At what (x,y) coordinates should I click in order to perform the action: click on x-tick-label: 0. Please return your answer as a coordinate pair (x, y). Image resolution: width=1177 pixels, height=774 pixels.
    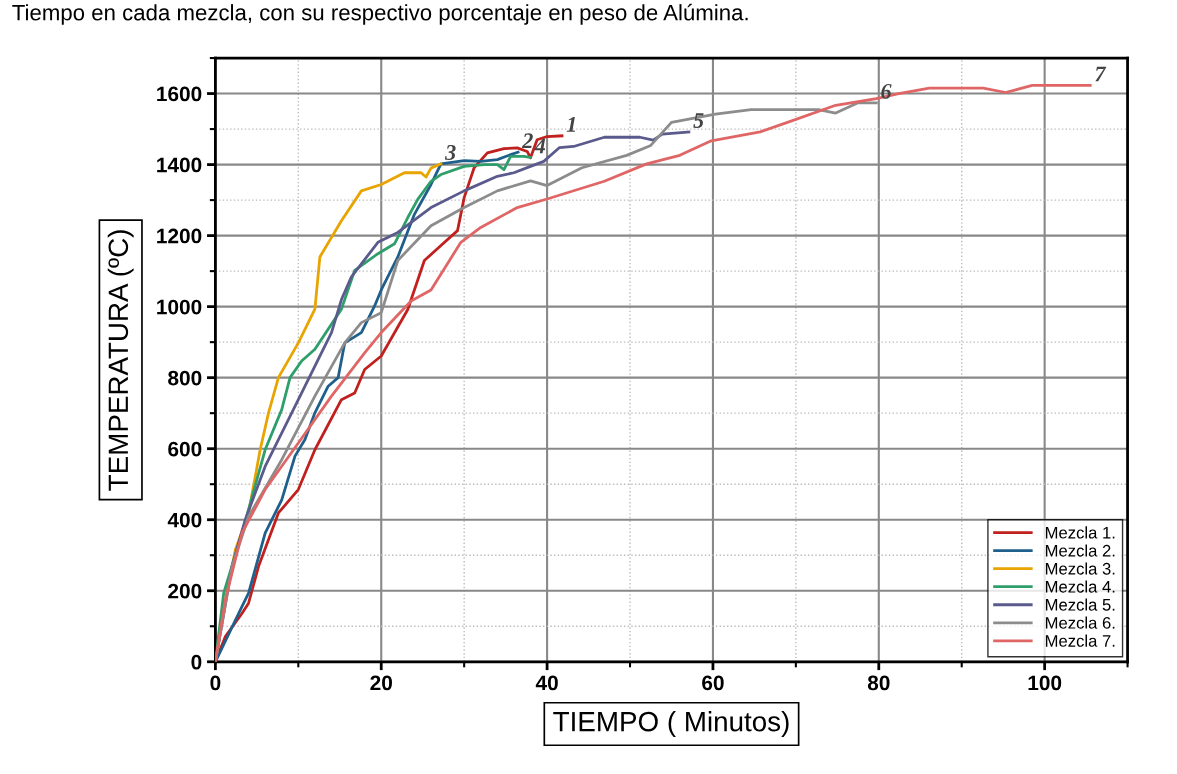
    Looking at the image, I should click on (215, 683).